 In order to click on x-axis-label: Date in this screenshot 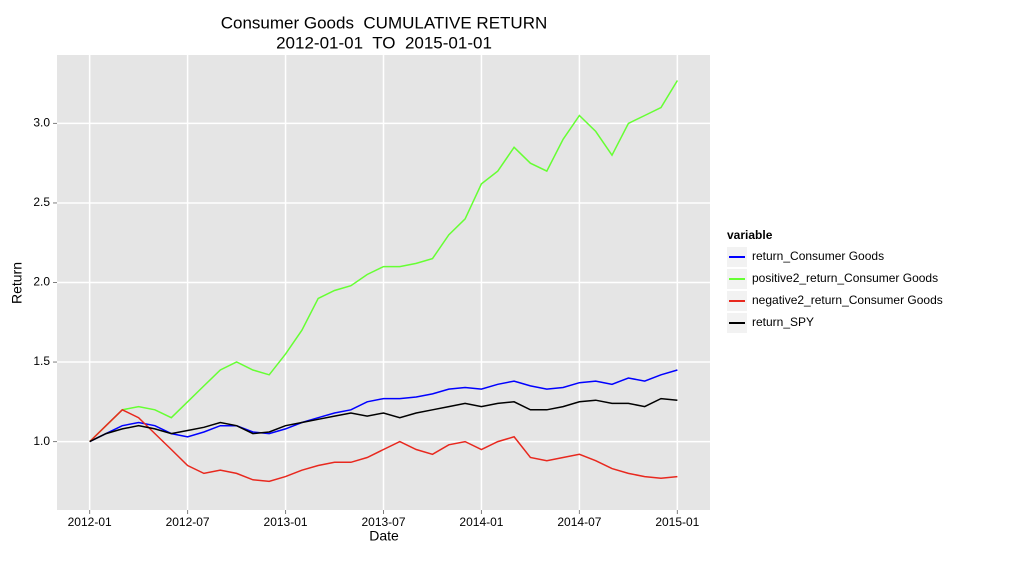, I will do `click(384, 536)`.